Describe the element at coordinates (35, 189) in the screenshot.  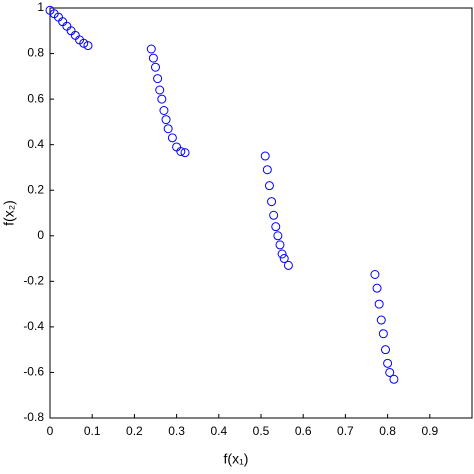
I see `y-tick-label: 0.2` at that location.